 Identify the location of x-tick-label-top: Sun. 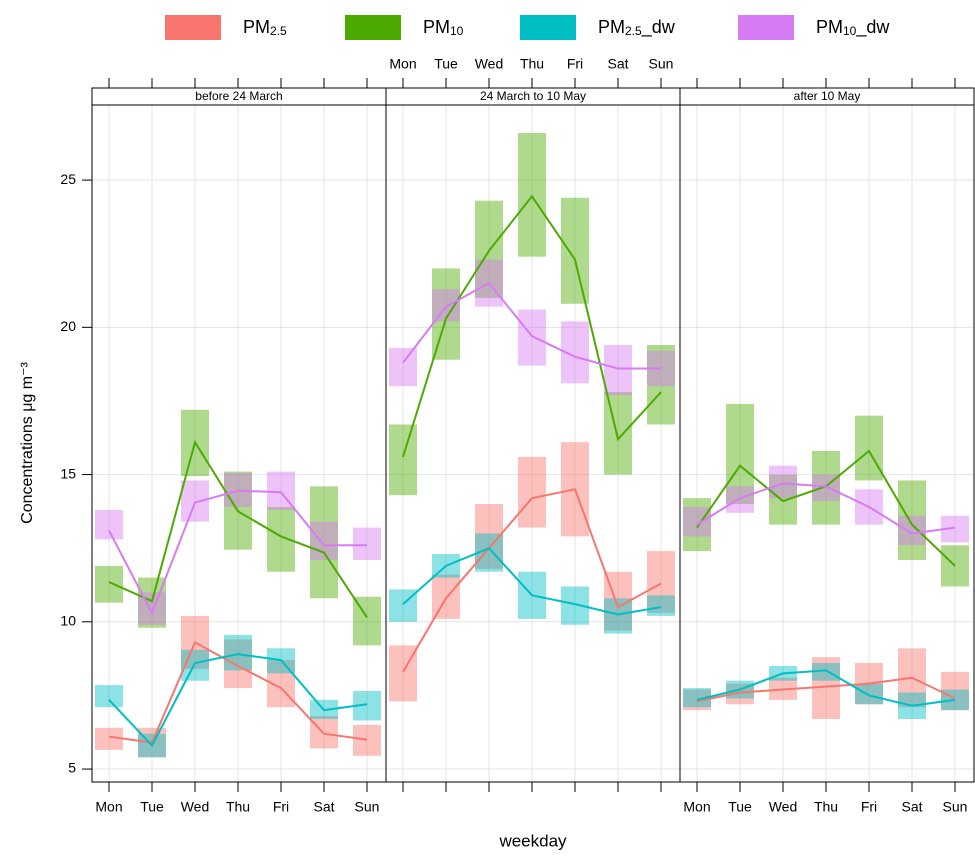
(661, 64).